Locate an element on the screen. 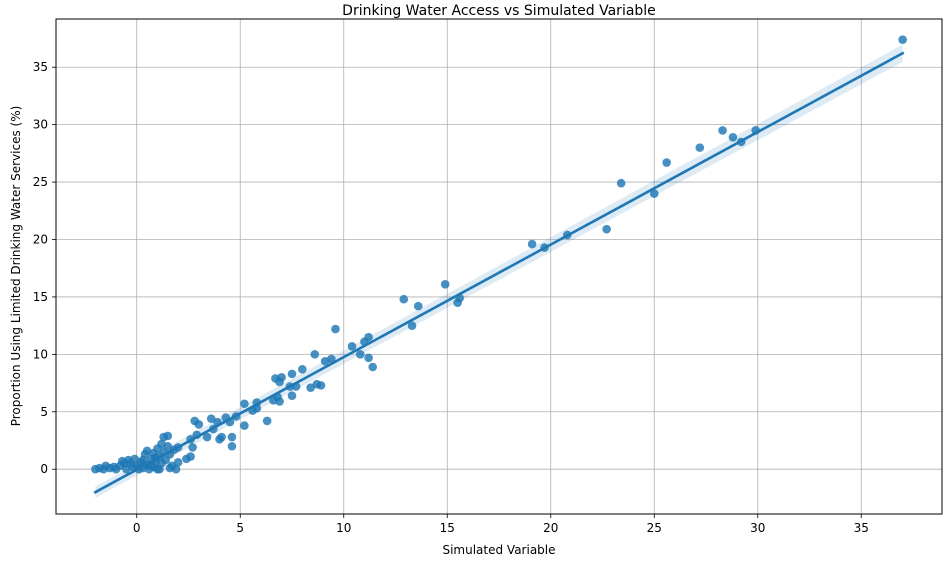 This screenshot has width=950, height=566. x-tick-label: 10 is located at coordinates (343, 528).